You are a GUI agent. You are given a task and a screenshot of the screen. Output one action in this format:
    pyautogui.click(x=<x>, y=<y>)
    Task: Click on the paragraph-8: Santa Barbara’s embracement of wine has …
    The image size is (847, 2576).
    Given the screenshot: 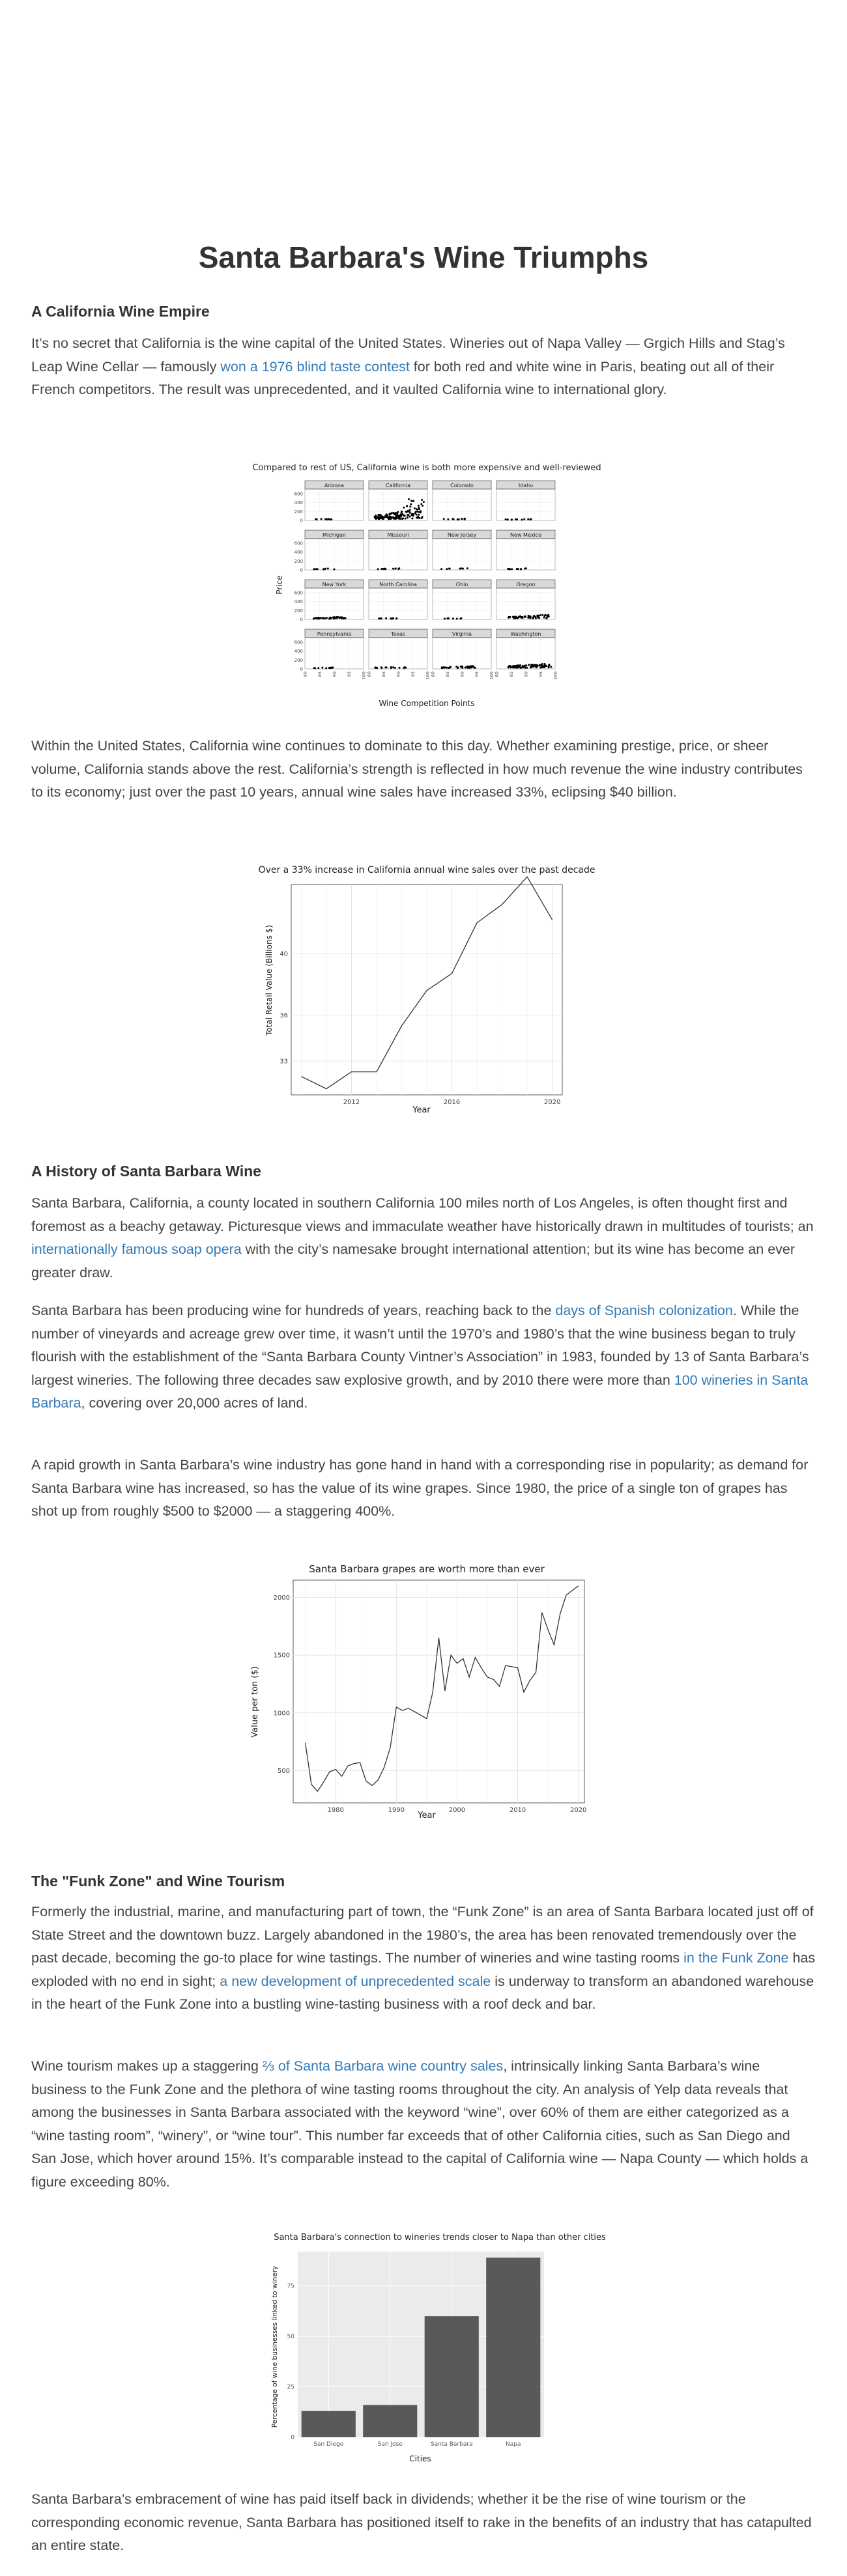 What is the action you would take?
    pyautogui.click(x=421, y=2522)
    